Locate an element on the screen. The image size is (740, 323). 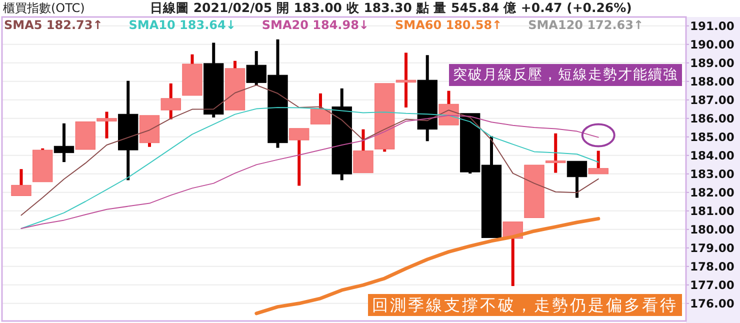
y-tick-label: 179.00 is located at coordinates (712, 247).